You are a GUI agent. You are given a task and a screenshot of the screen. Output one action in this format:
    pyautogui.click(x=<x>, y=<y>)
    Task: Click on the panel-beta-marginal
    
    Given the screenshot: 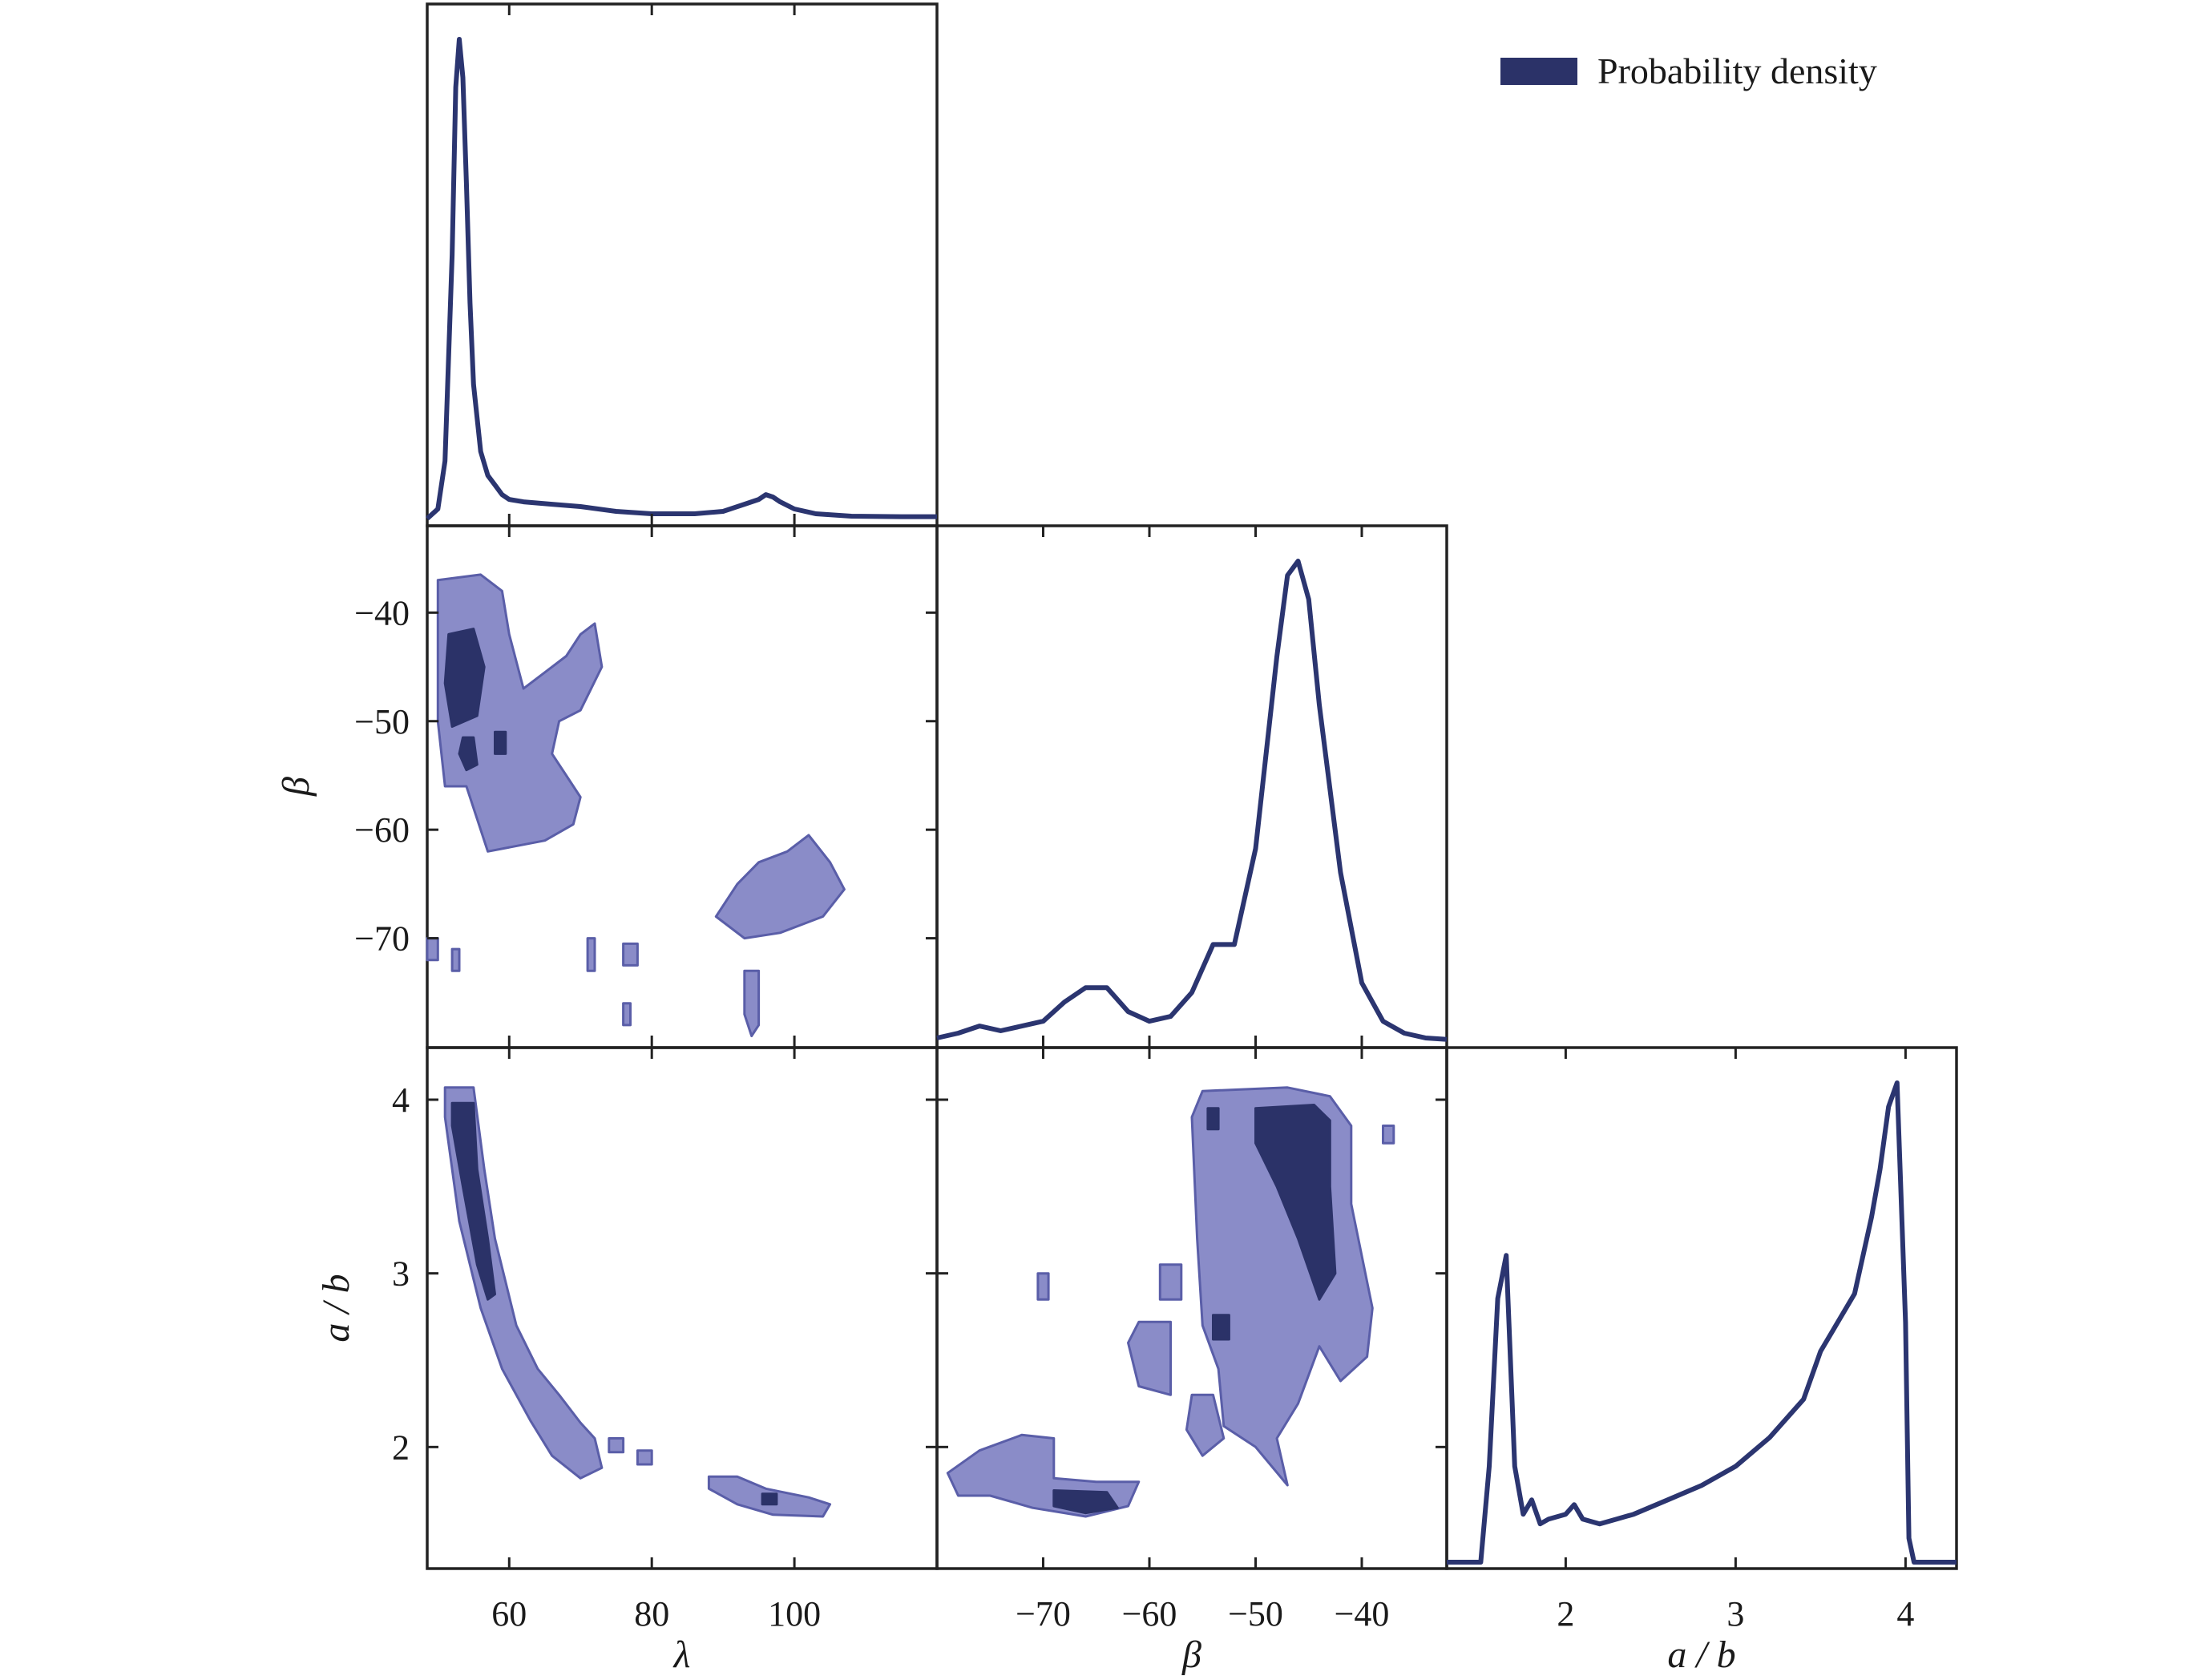 What is the action you would take?
    pyautogui.click(x=1191, y=786)
    